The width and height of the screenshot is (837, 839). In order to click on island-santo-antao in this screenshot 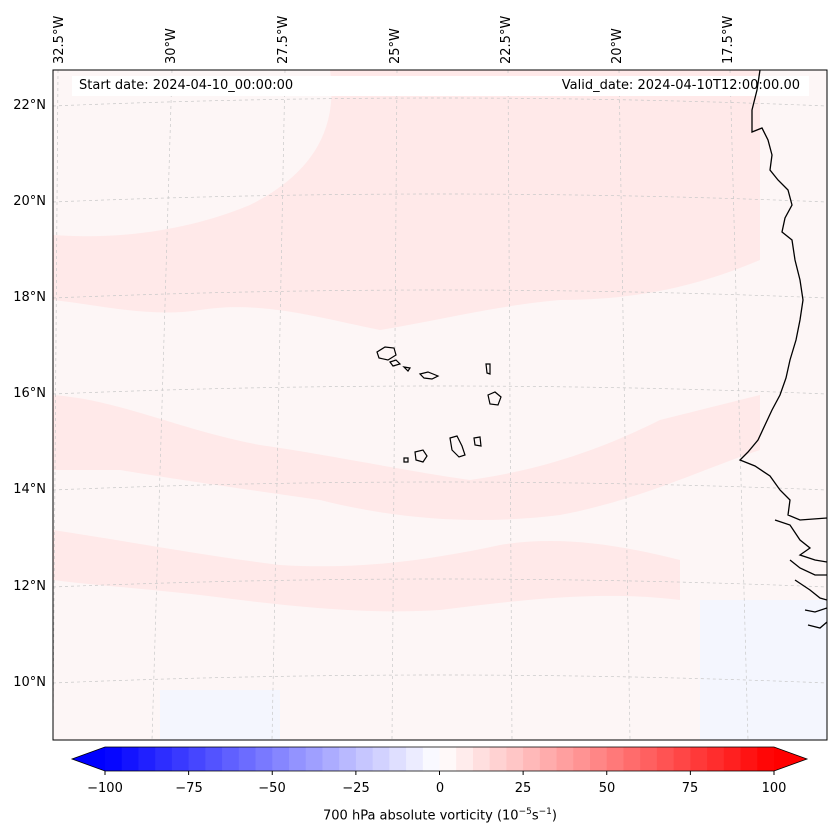, I will do `click(386, 353)`.